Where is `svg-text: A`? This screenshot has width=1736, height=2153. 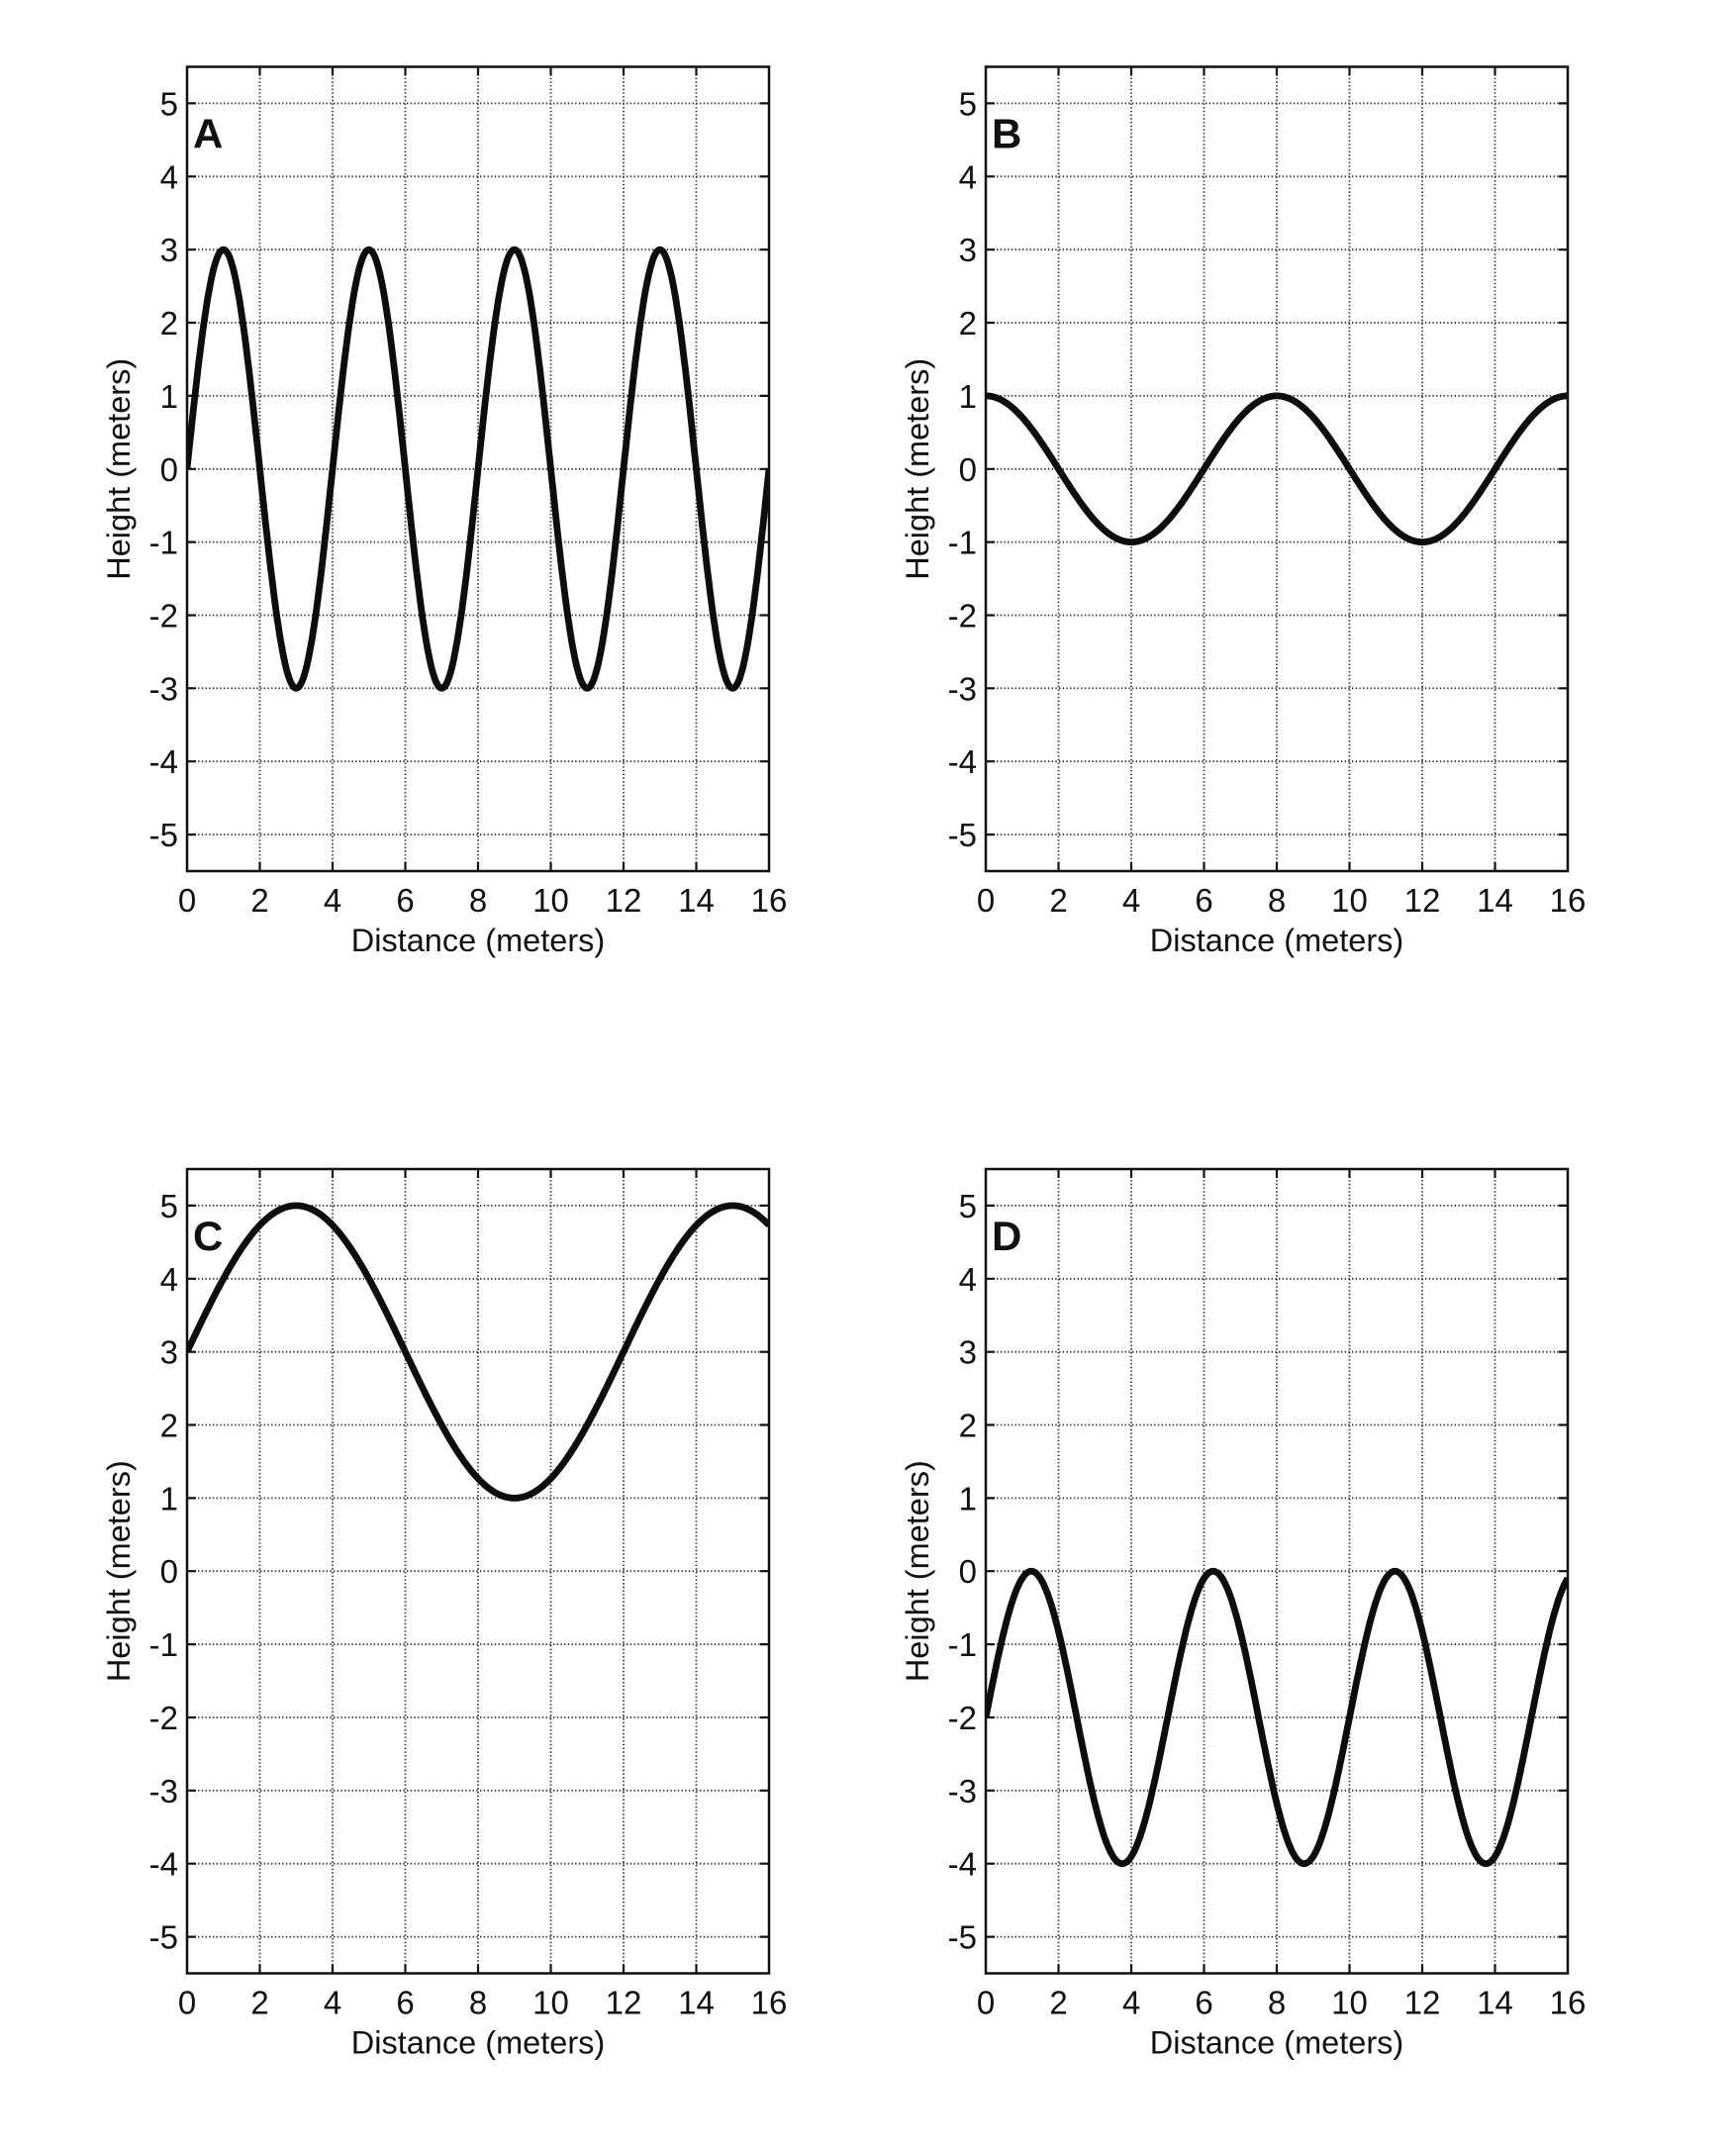 svg-text: A is located at coordinates (208, 134).